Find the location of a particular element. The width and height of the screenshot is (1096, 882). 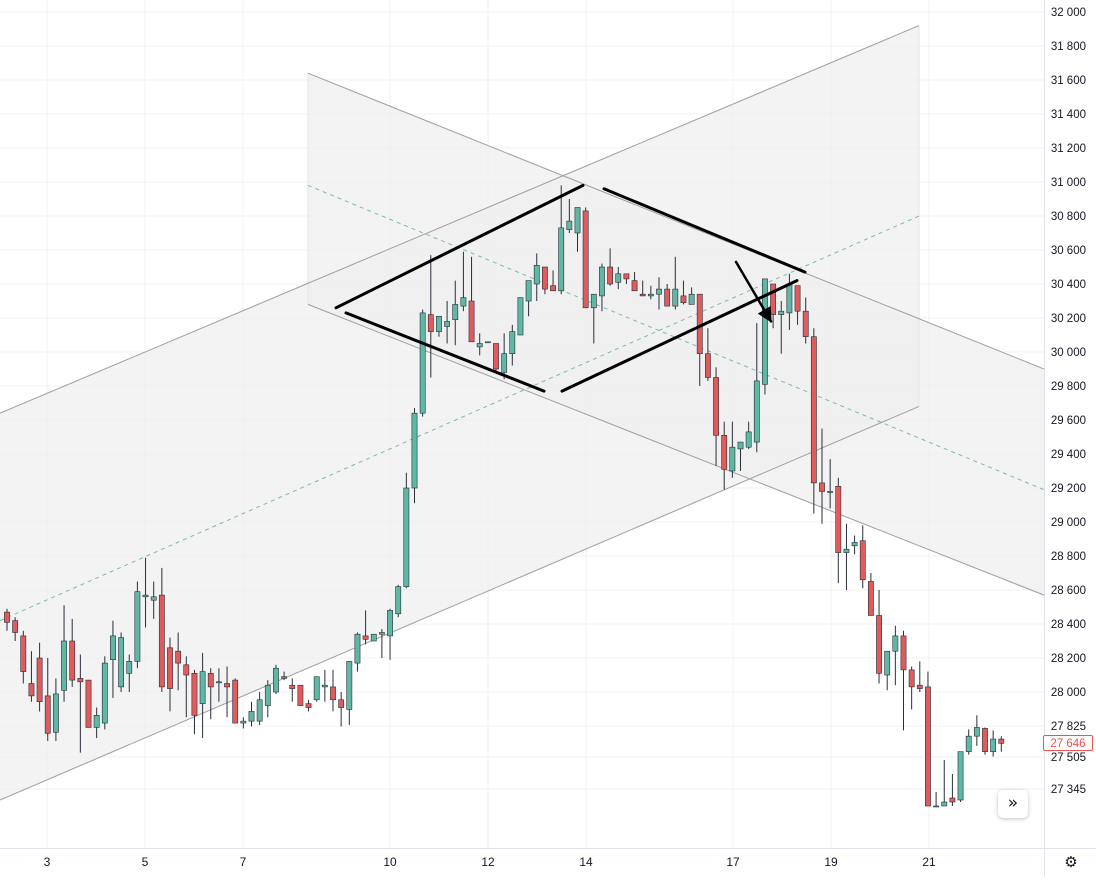

price-tick-label: 30 400 is located at coordinates (1068, 285).